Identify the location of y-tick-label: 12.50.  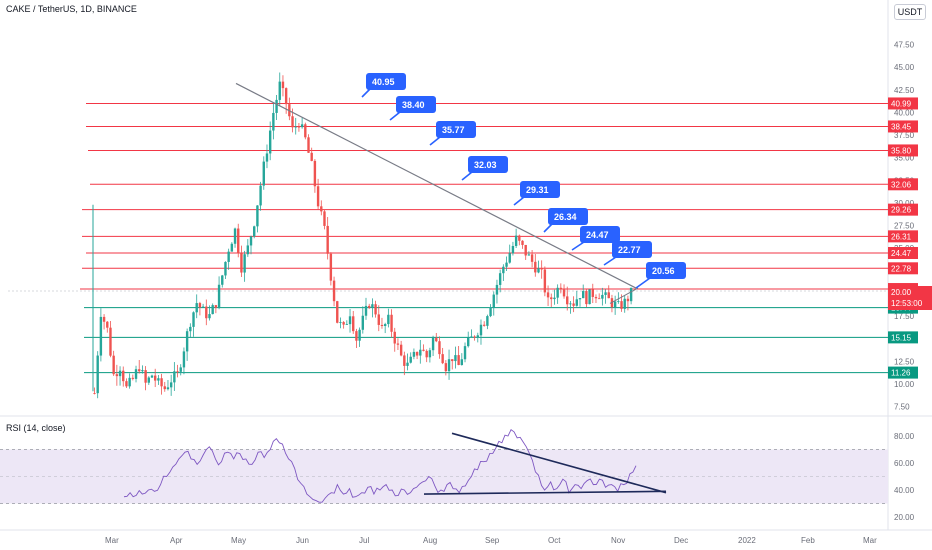
(904, 361).